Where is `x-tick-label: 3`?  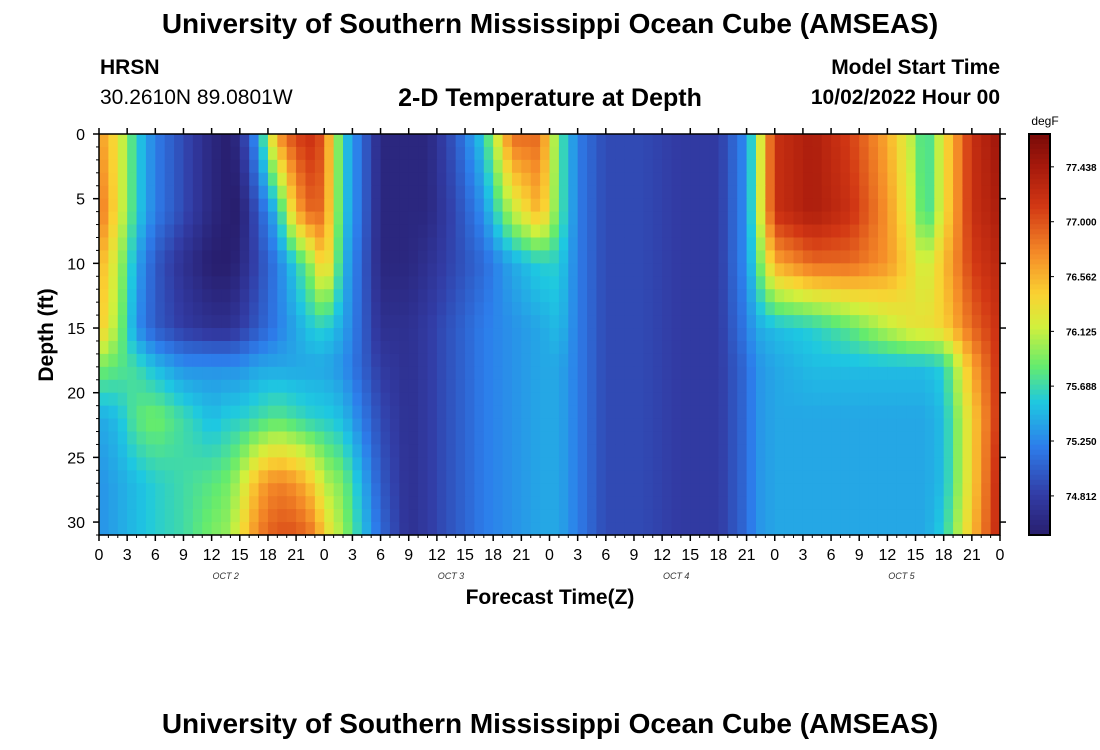
x-tick-label: 3 is located at coordinates (577, 555).